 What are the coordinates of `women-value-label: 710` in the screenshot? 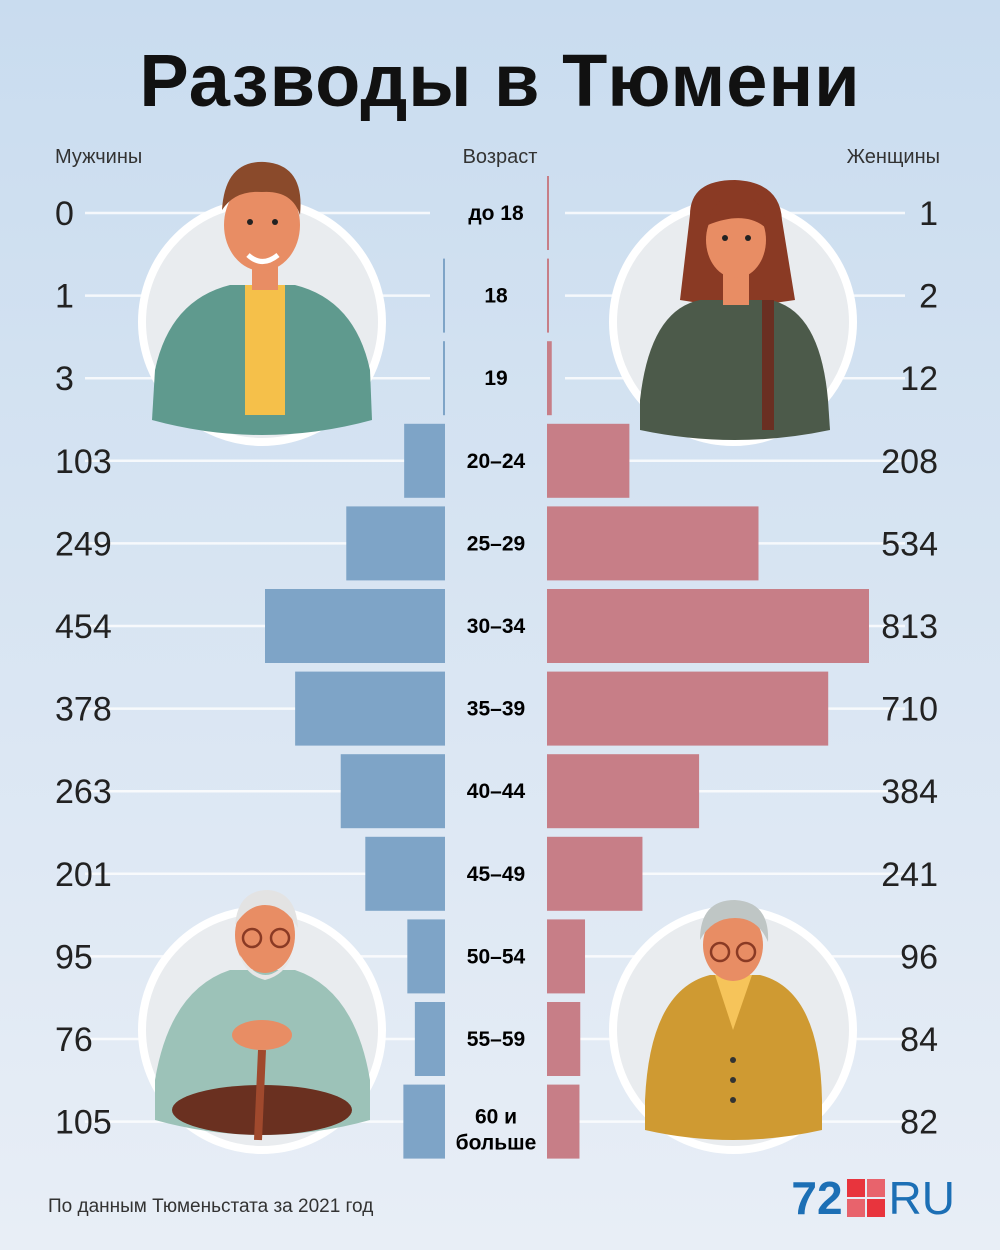 It's located at (909, 710).